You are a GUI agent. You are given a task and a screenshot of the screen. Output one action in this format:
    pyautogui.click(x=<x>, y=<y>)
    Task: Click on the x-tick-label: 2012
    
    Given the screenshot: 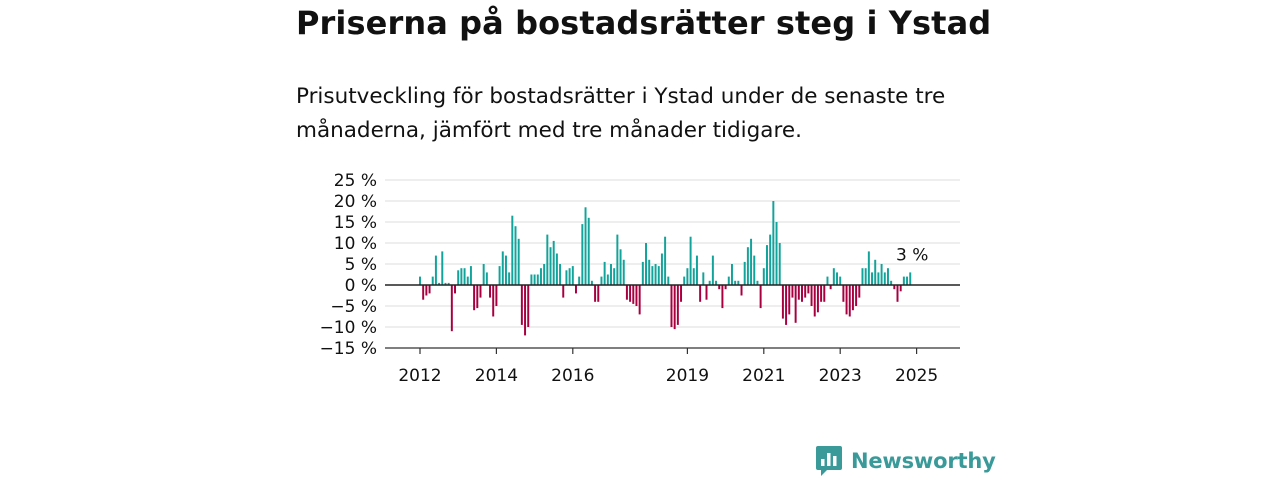 What is the action you would take?
    pyautogui.click(x=419, y=376)
    